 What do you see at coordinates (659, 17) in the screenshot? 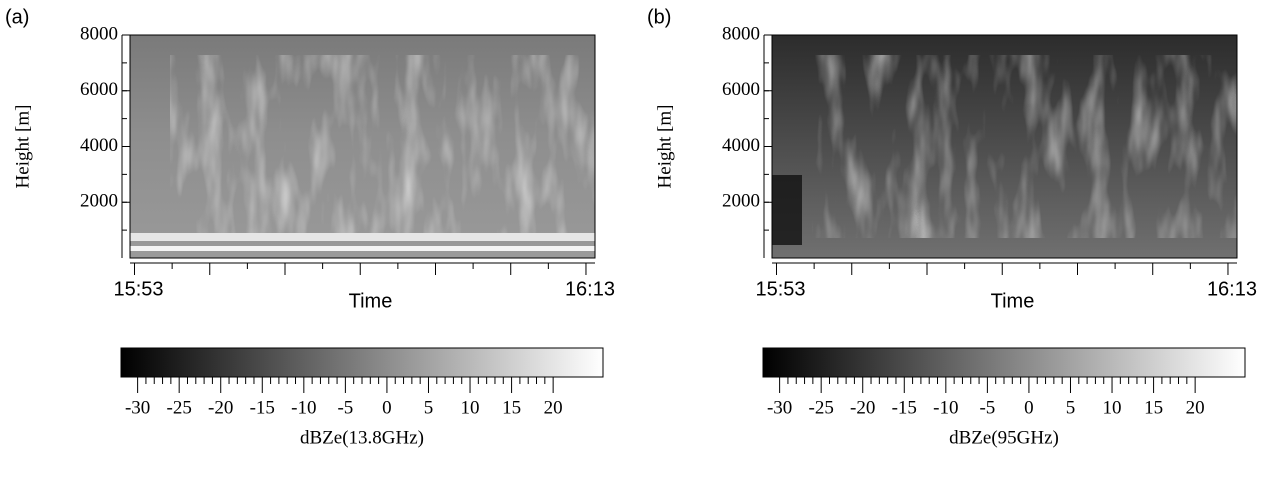
I see `panel-label: (b)` at bounding box center [659, 17].